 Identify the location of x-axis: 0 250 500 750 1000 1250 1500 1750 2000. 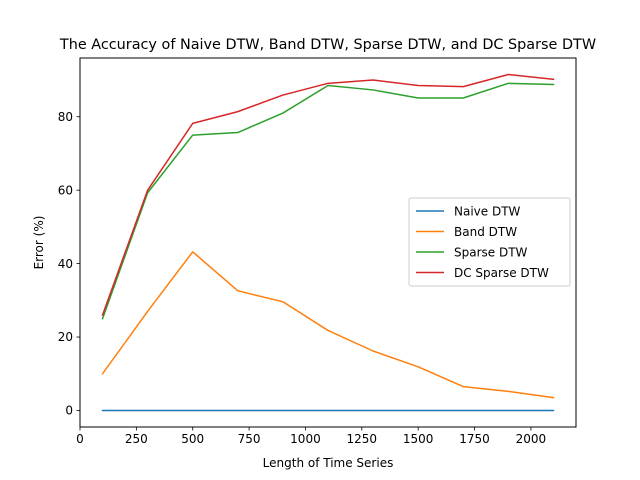
(311, 436).